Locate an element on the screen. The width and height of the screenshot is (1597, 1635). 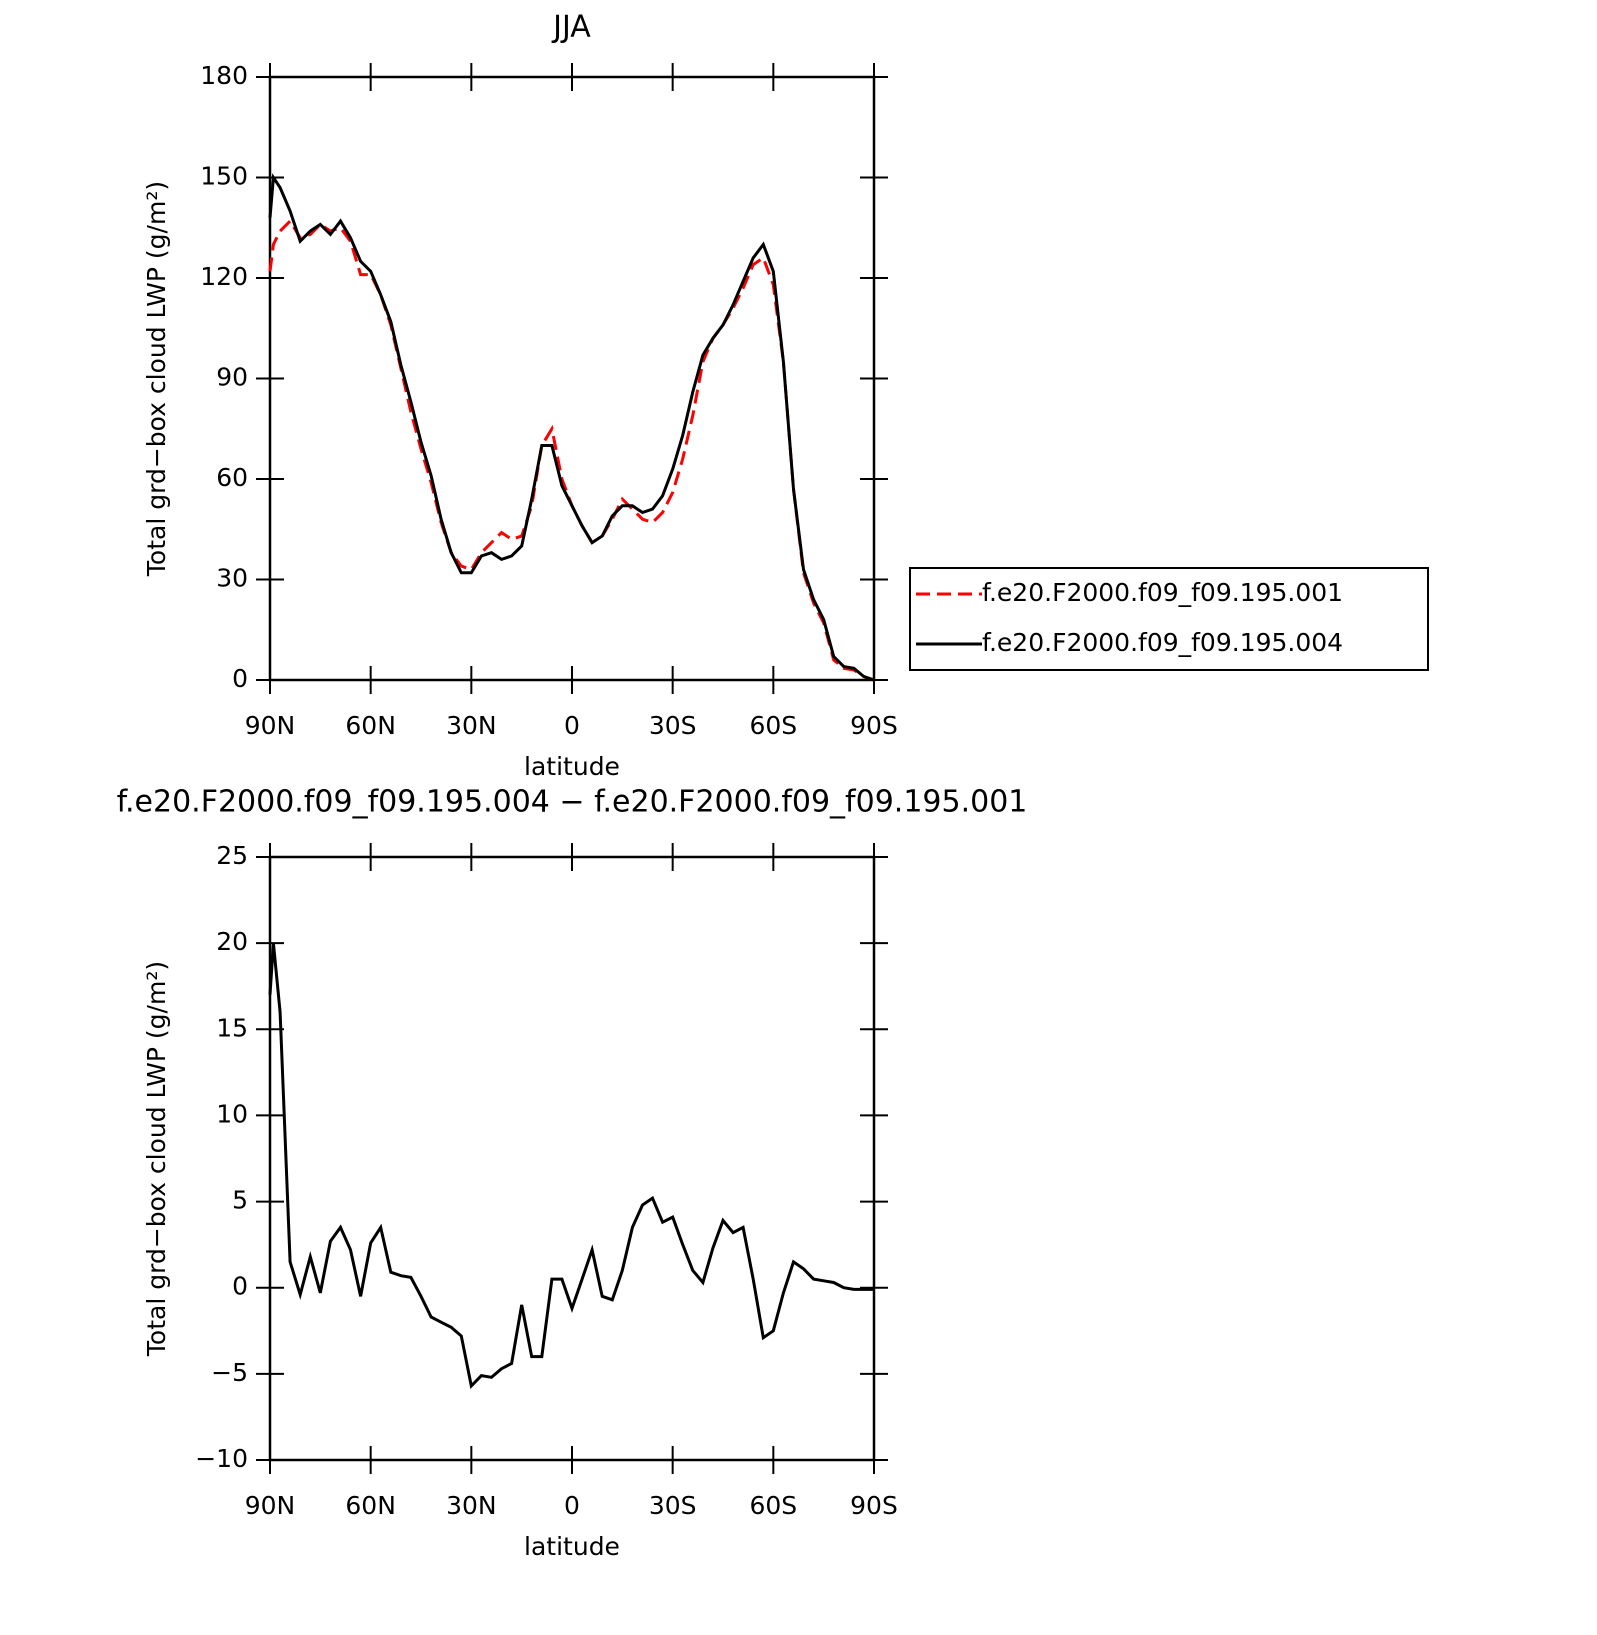
y-tick-label: −10 is located at coordinates (221, 1458).